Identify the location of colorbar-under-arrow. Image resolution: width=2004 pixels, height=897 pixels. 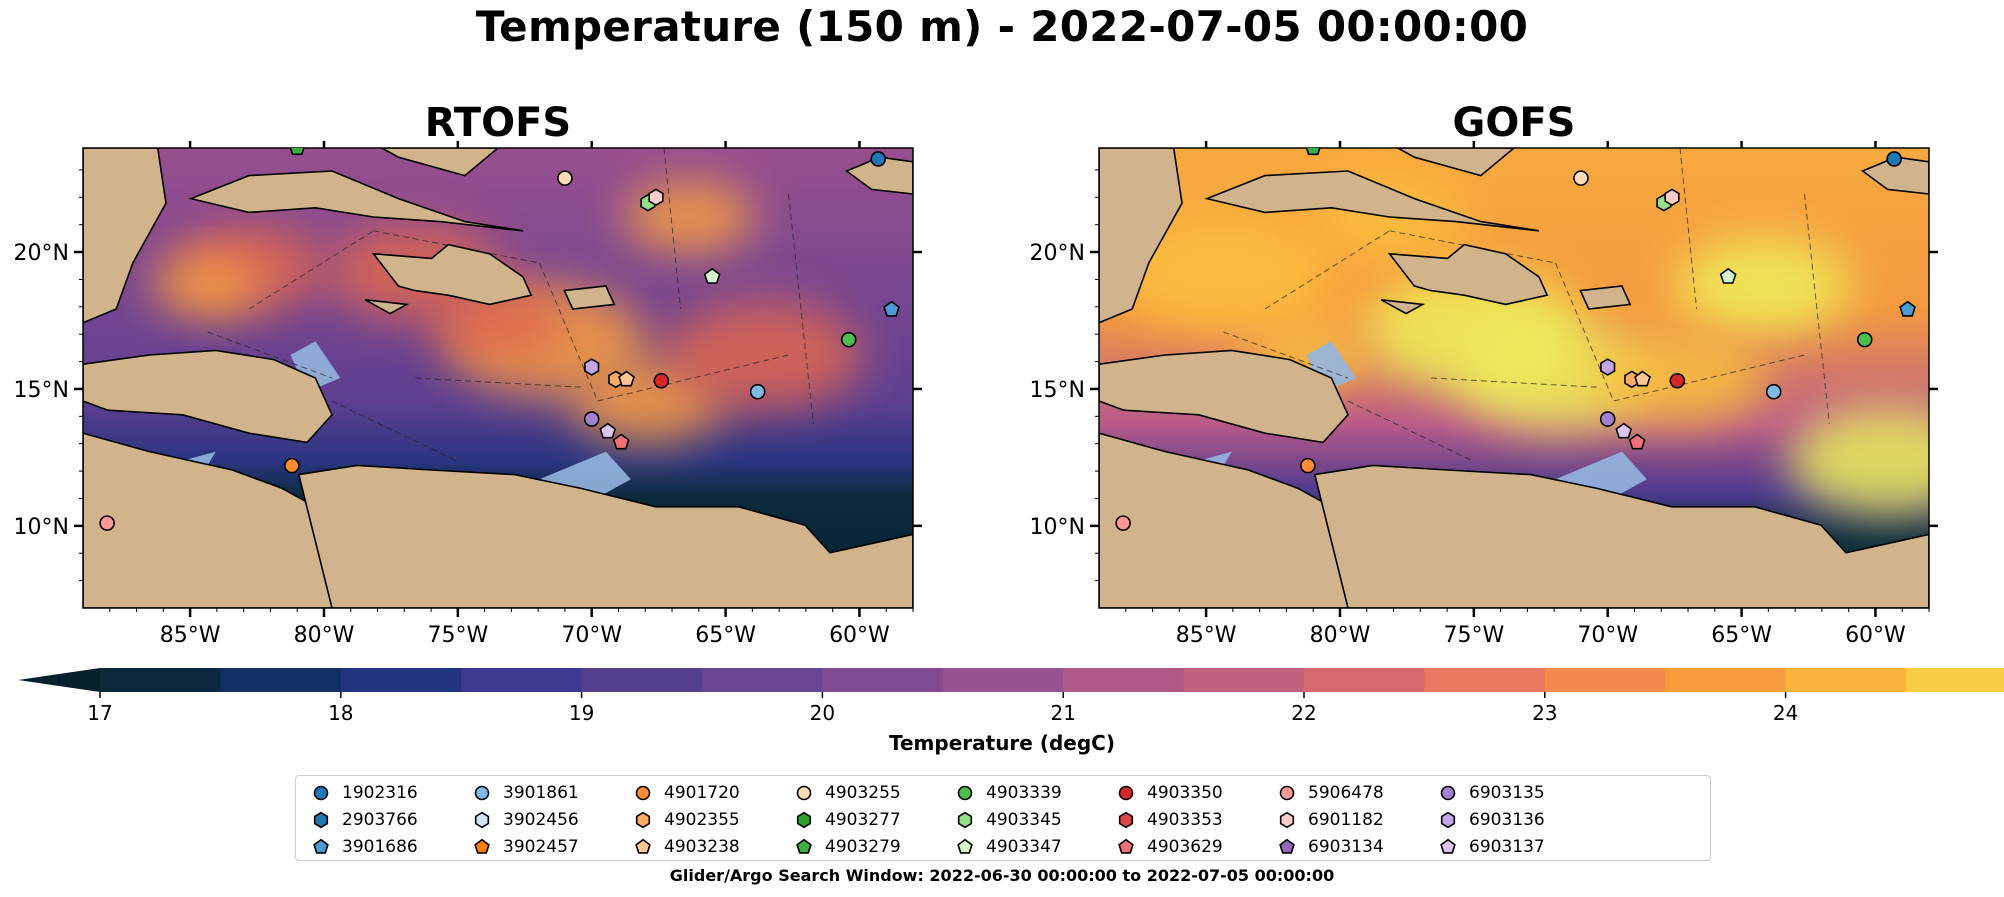
(59, 680).